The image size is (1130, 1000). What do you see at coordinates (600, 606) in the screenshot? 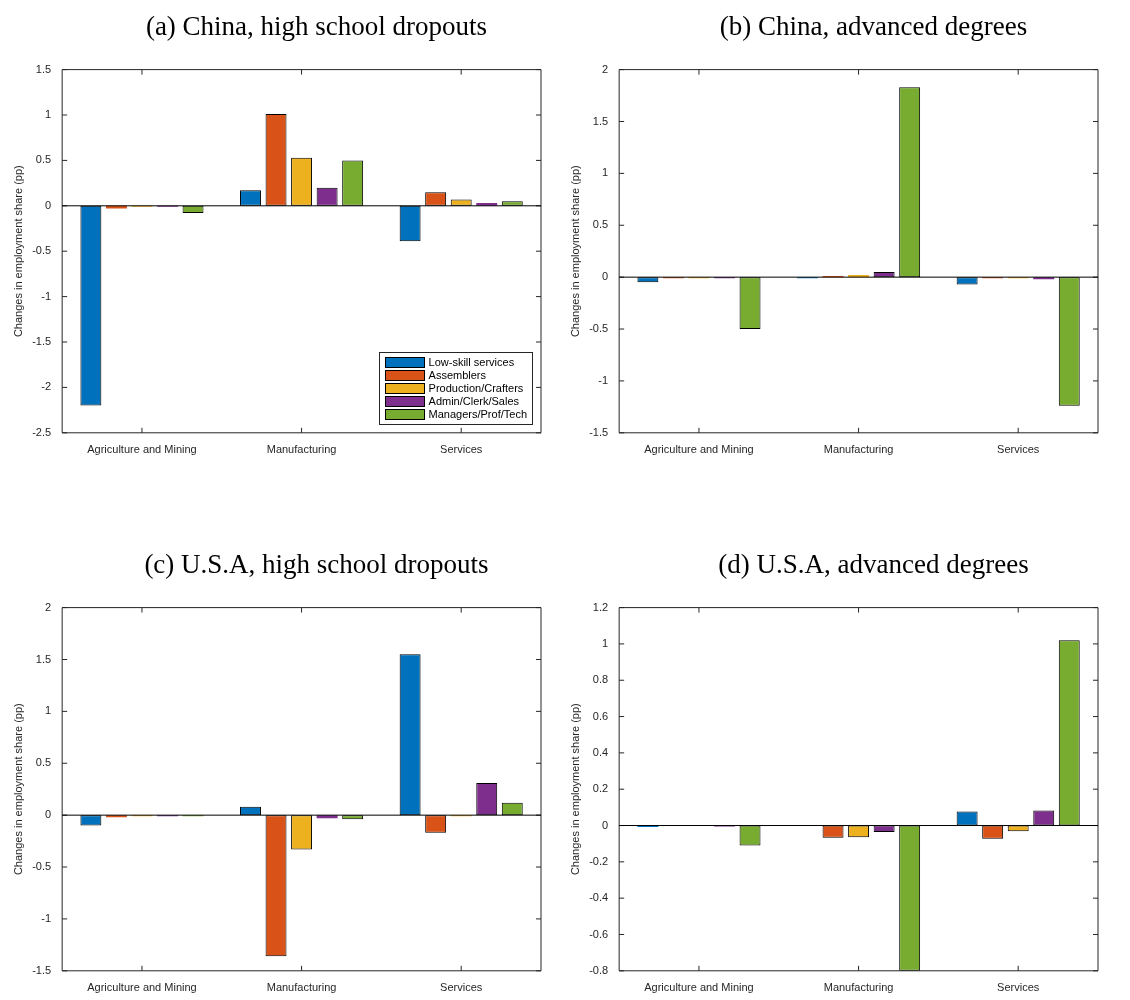
I see `y-tick-label: 1.2` at bounding box center [600, 606].